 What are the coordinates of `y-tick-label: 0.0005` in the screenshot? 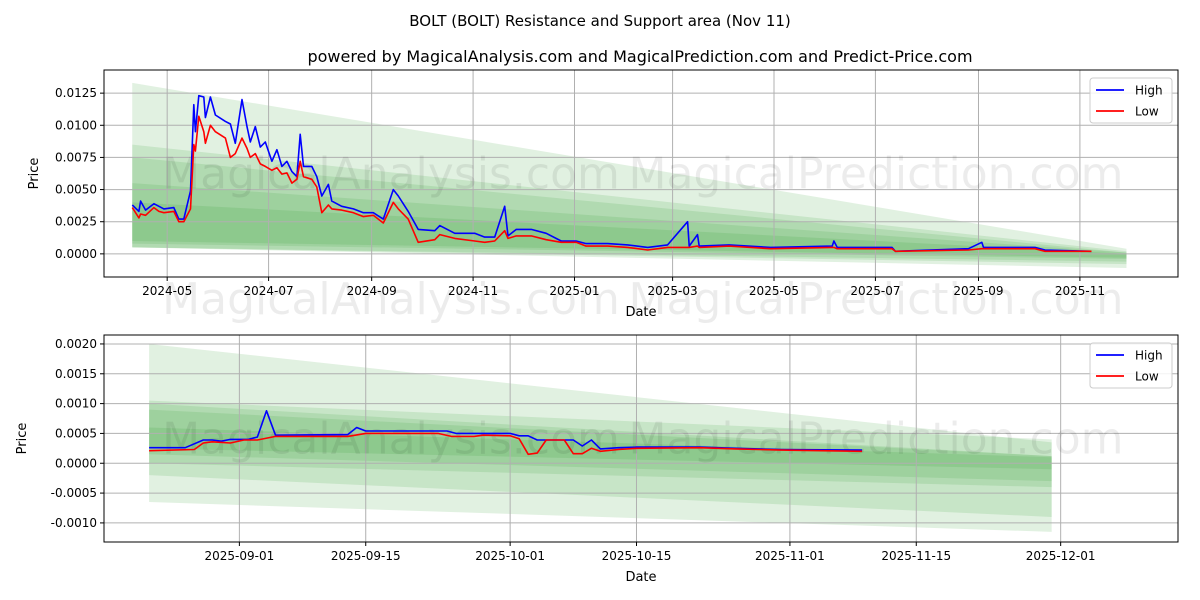 It's located at (76, 433).